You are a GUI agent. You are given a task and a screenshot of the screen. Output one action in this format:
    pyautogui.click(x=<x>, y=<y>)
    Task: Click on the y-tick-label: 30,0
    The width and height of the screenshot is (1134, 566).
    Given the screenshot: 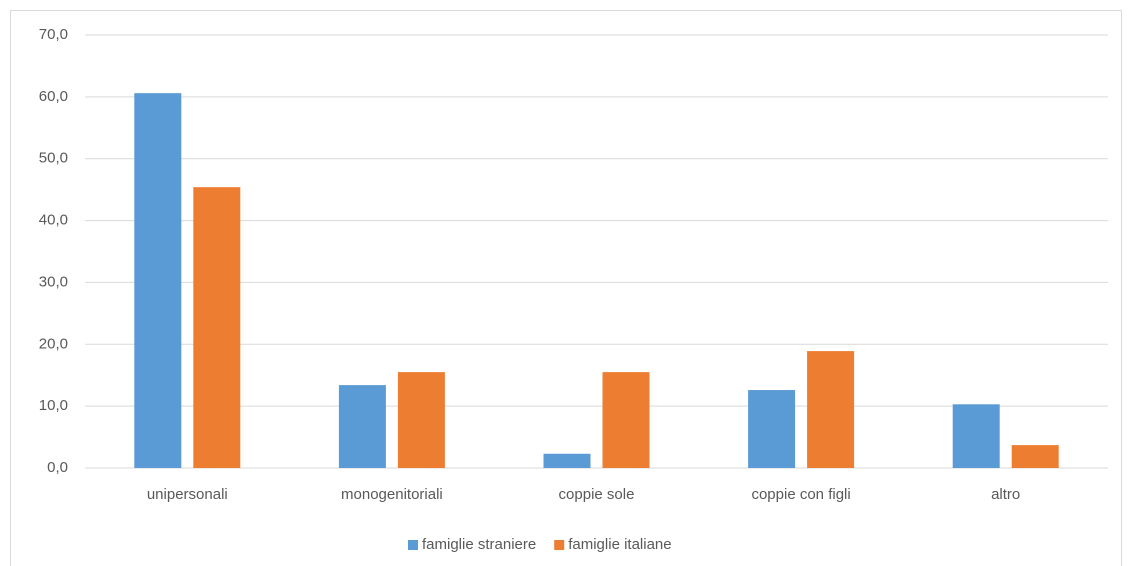 What is the action you would take?
    pyautogui.click(x=53, y=281)
    